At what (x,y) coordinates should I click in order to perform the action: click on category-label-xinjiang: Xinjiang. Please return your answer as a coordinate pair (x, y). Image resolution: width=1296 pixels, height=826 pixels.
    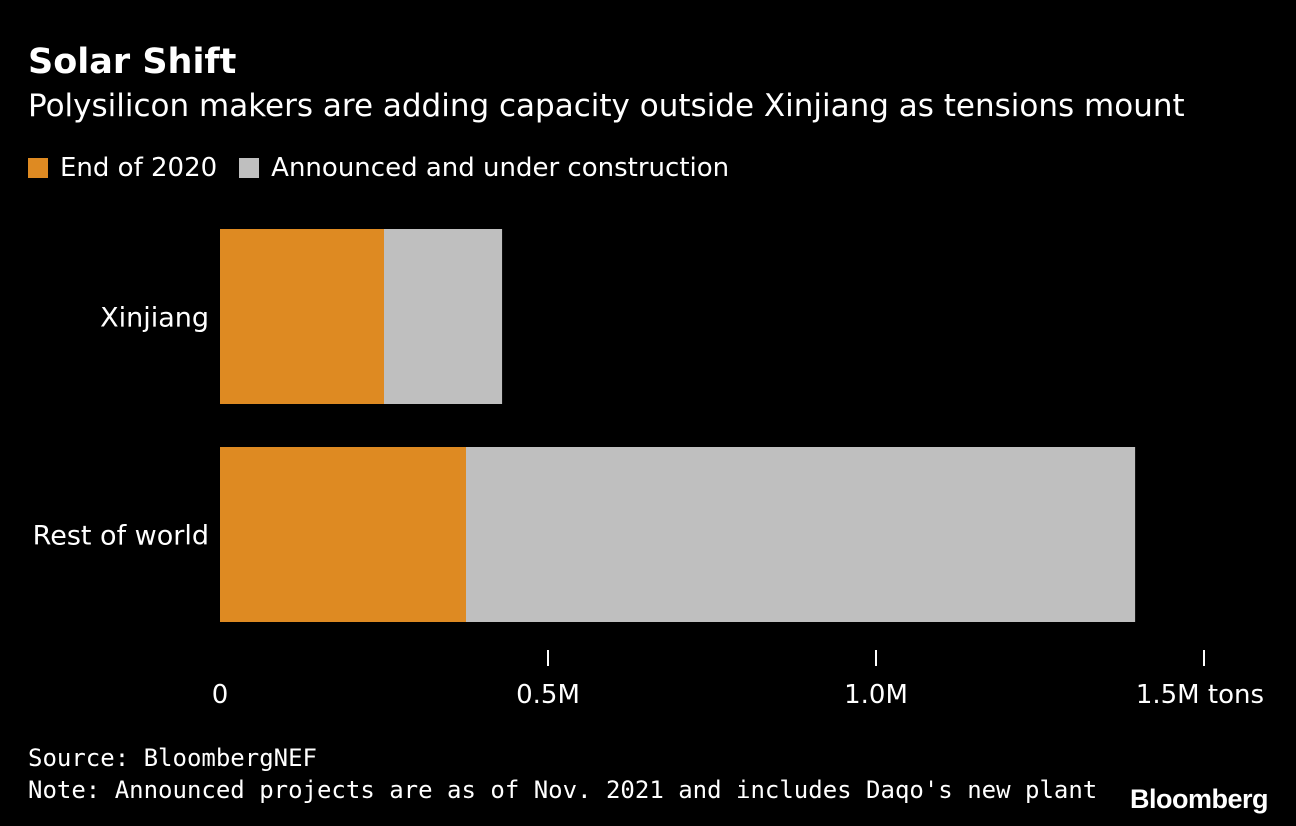
    Looking at the image, I should click on (154, 318).